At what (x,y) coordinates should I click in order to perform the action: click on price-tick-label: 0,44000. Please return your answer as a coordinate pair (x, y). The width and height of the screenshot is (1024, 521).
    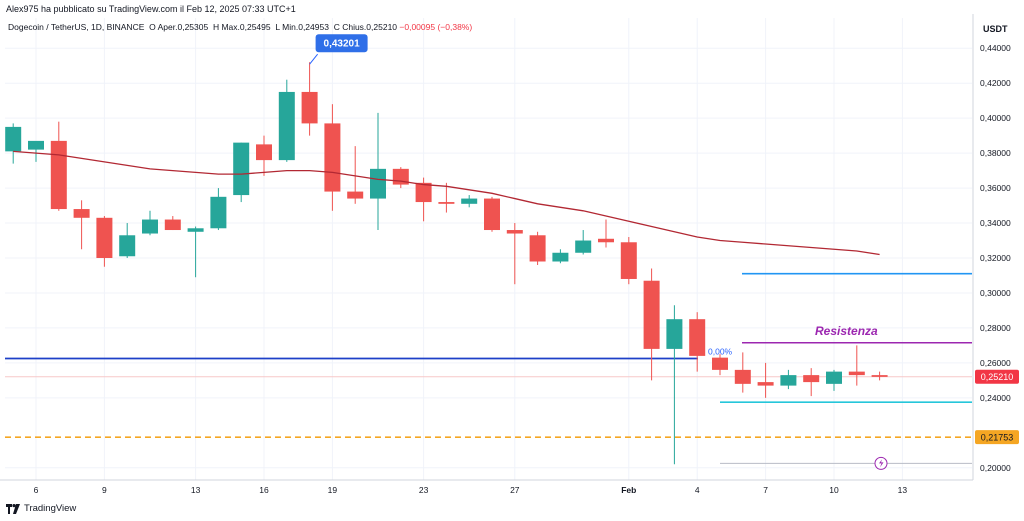
    Looking at the image, I should click on (995, 48).